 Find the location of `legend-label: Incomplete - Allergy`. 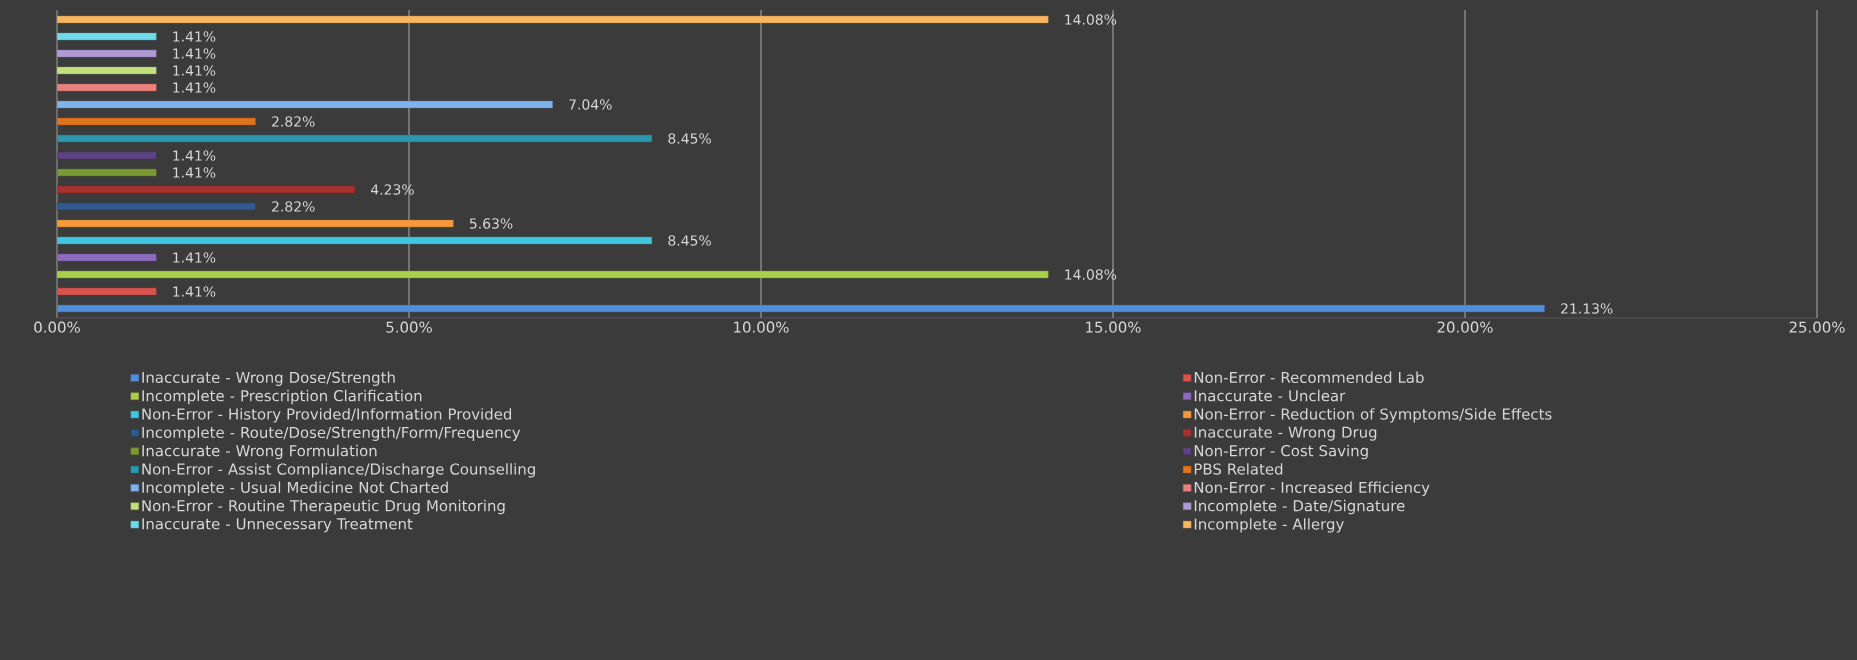

legend-label: Incomplete - Allergy is located at coordinates (1269, 525).